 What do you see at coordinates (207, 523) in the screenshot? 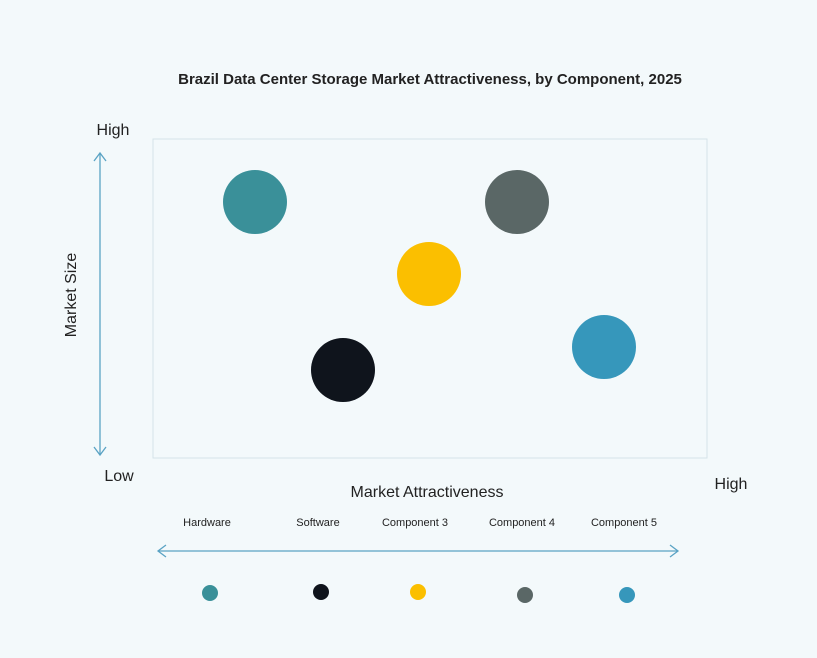
I see `legend-label: Hardware` at bounding box center [207, 523].